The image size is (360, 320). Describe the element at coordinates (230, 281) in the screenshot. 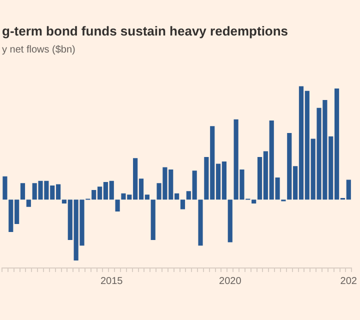

I see `x-tick-label: 2020` at that location.